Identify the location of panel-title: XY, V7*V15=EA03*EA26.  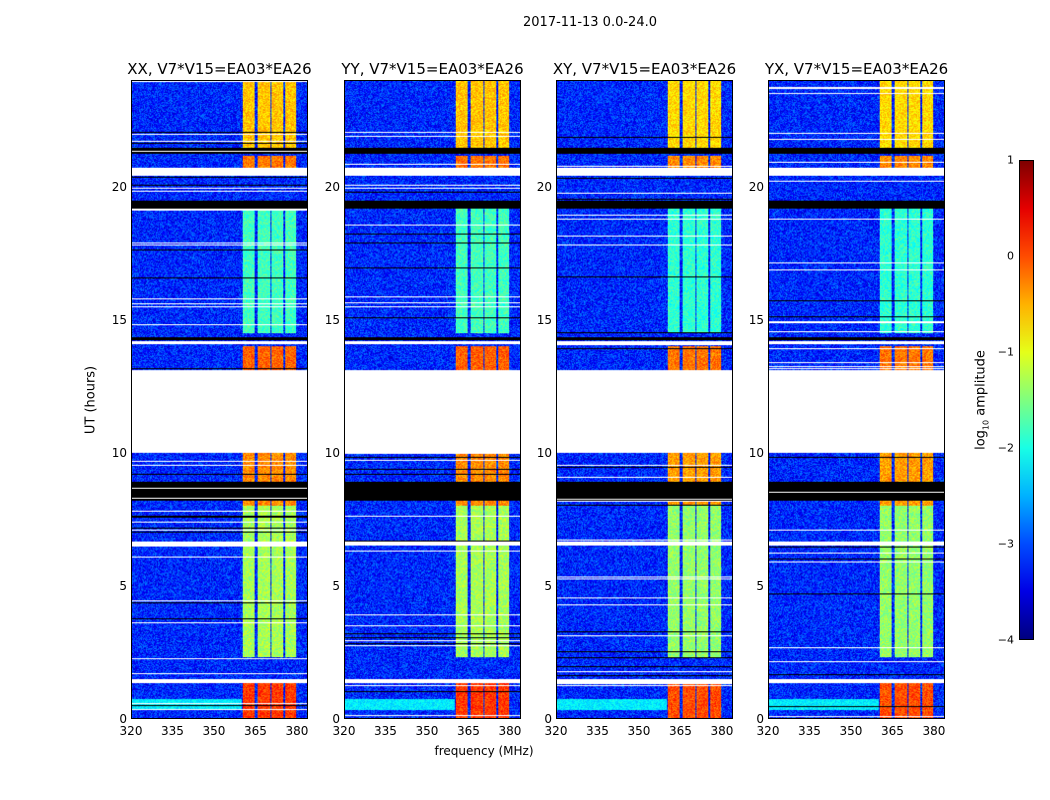
(644, 69).